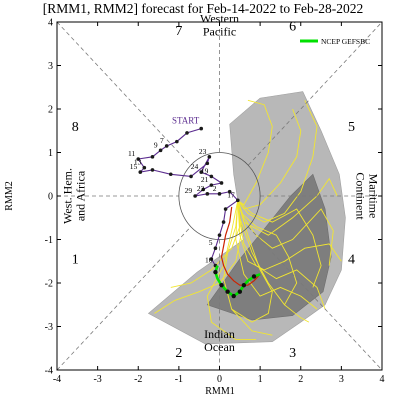 The height and width of the screenshot is (400, 400). I want to click on region-label-indian-ocean-line-1: Indian, so click(219, 334).